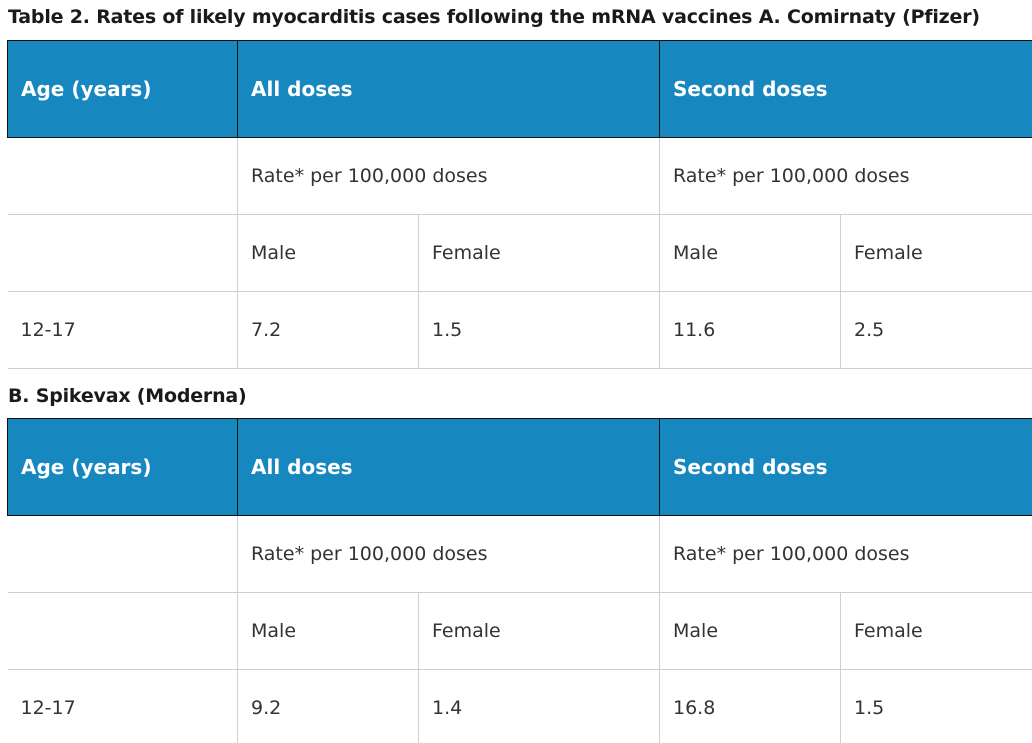 The width and height of the screenshot is (1032, 743). Describe the element at coordinates (750, 706) in the screenshot. I see `value-second-male: 16.8` at that location.